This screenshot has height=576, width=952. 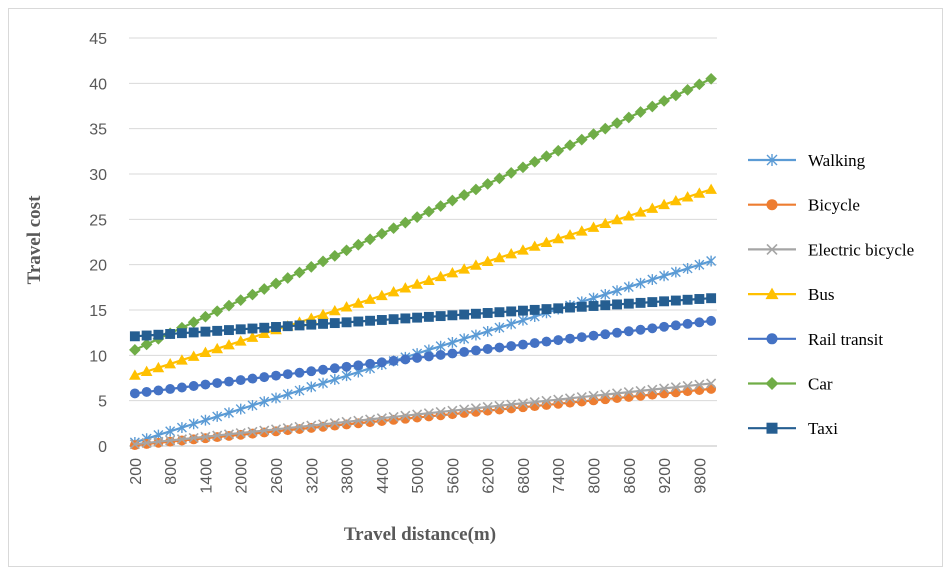 What do you see at coordinates (98, 220) in the screenshot?
I see `y-tick-label: 25` at bounding box center [98, 220].